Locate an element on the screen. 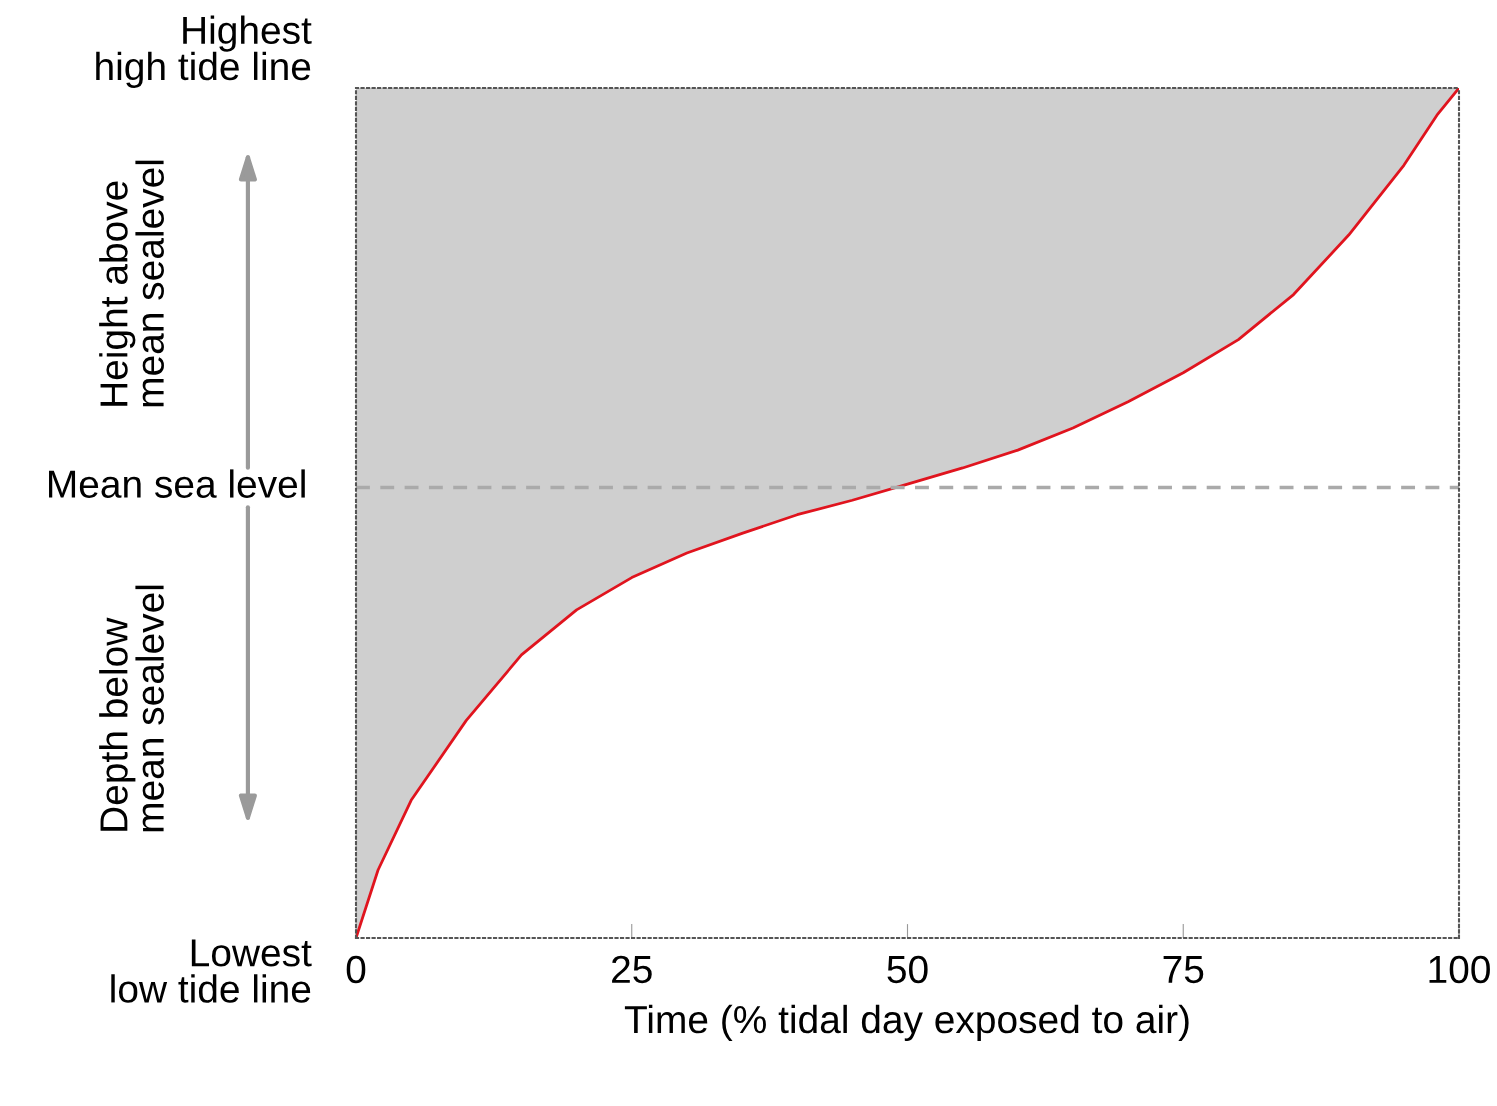 The height and width of the screenshot is (1106, 1497). text: Depth below mean sealevel is located at coordinates (131, 708).